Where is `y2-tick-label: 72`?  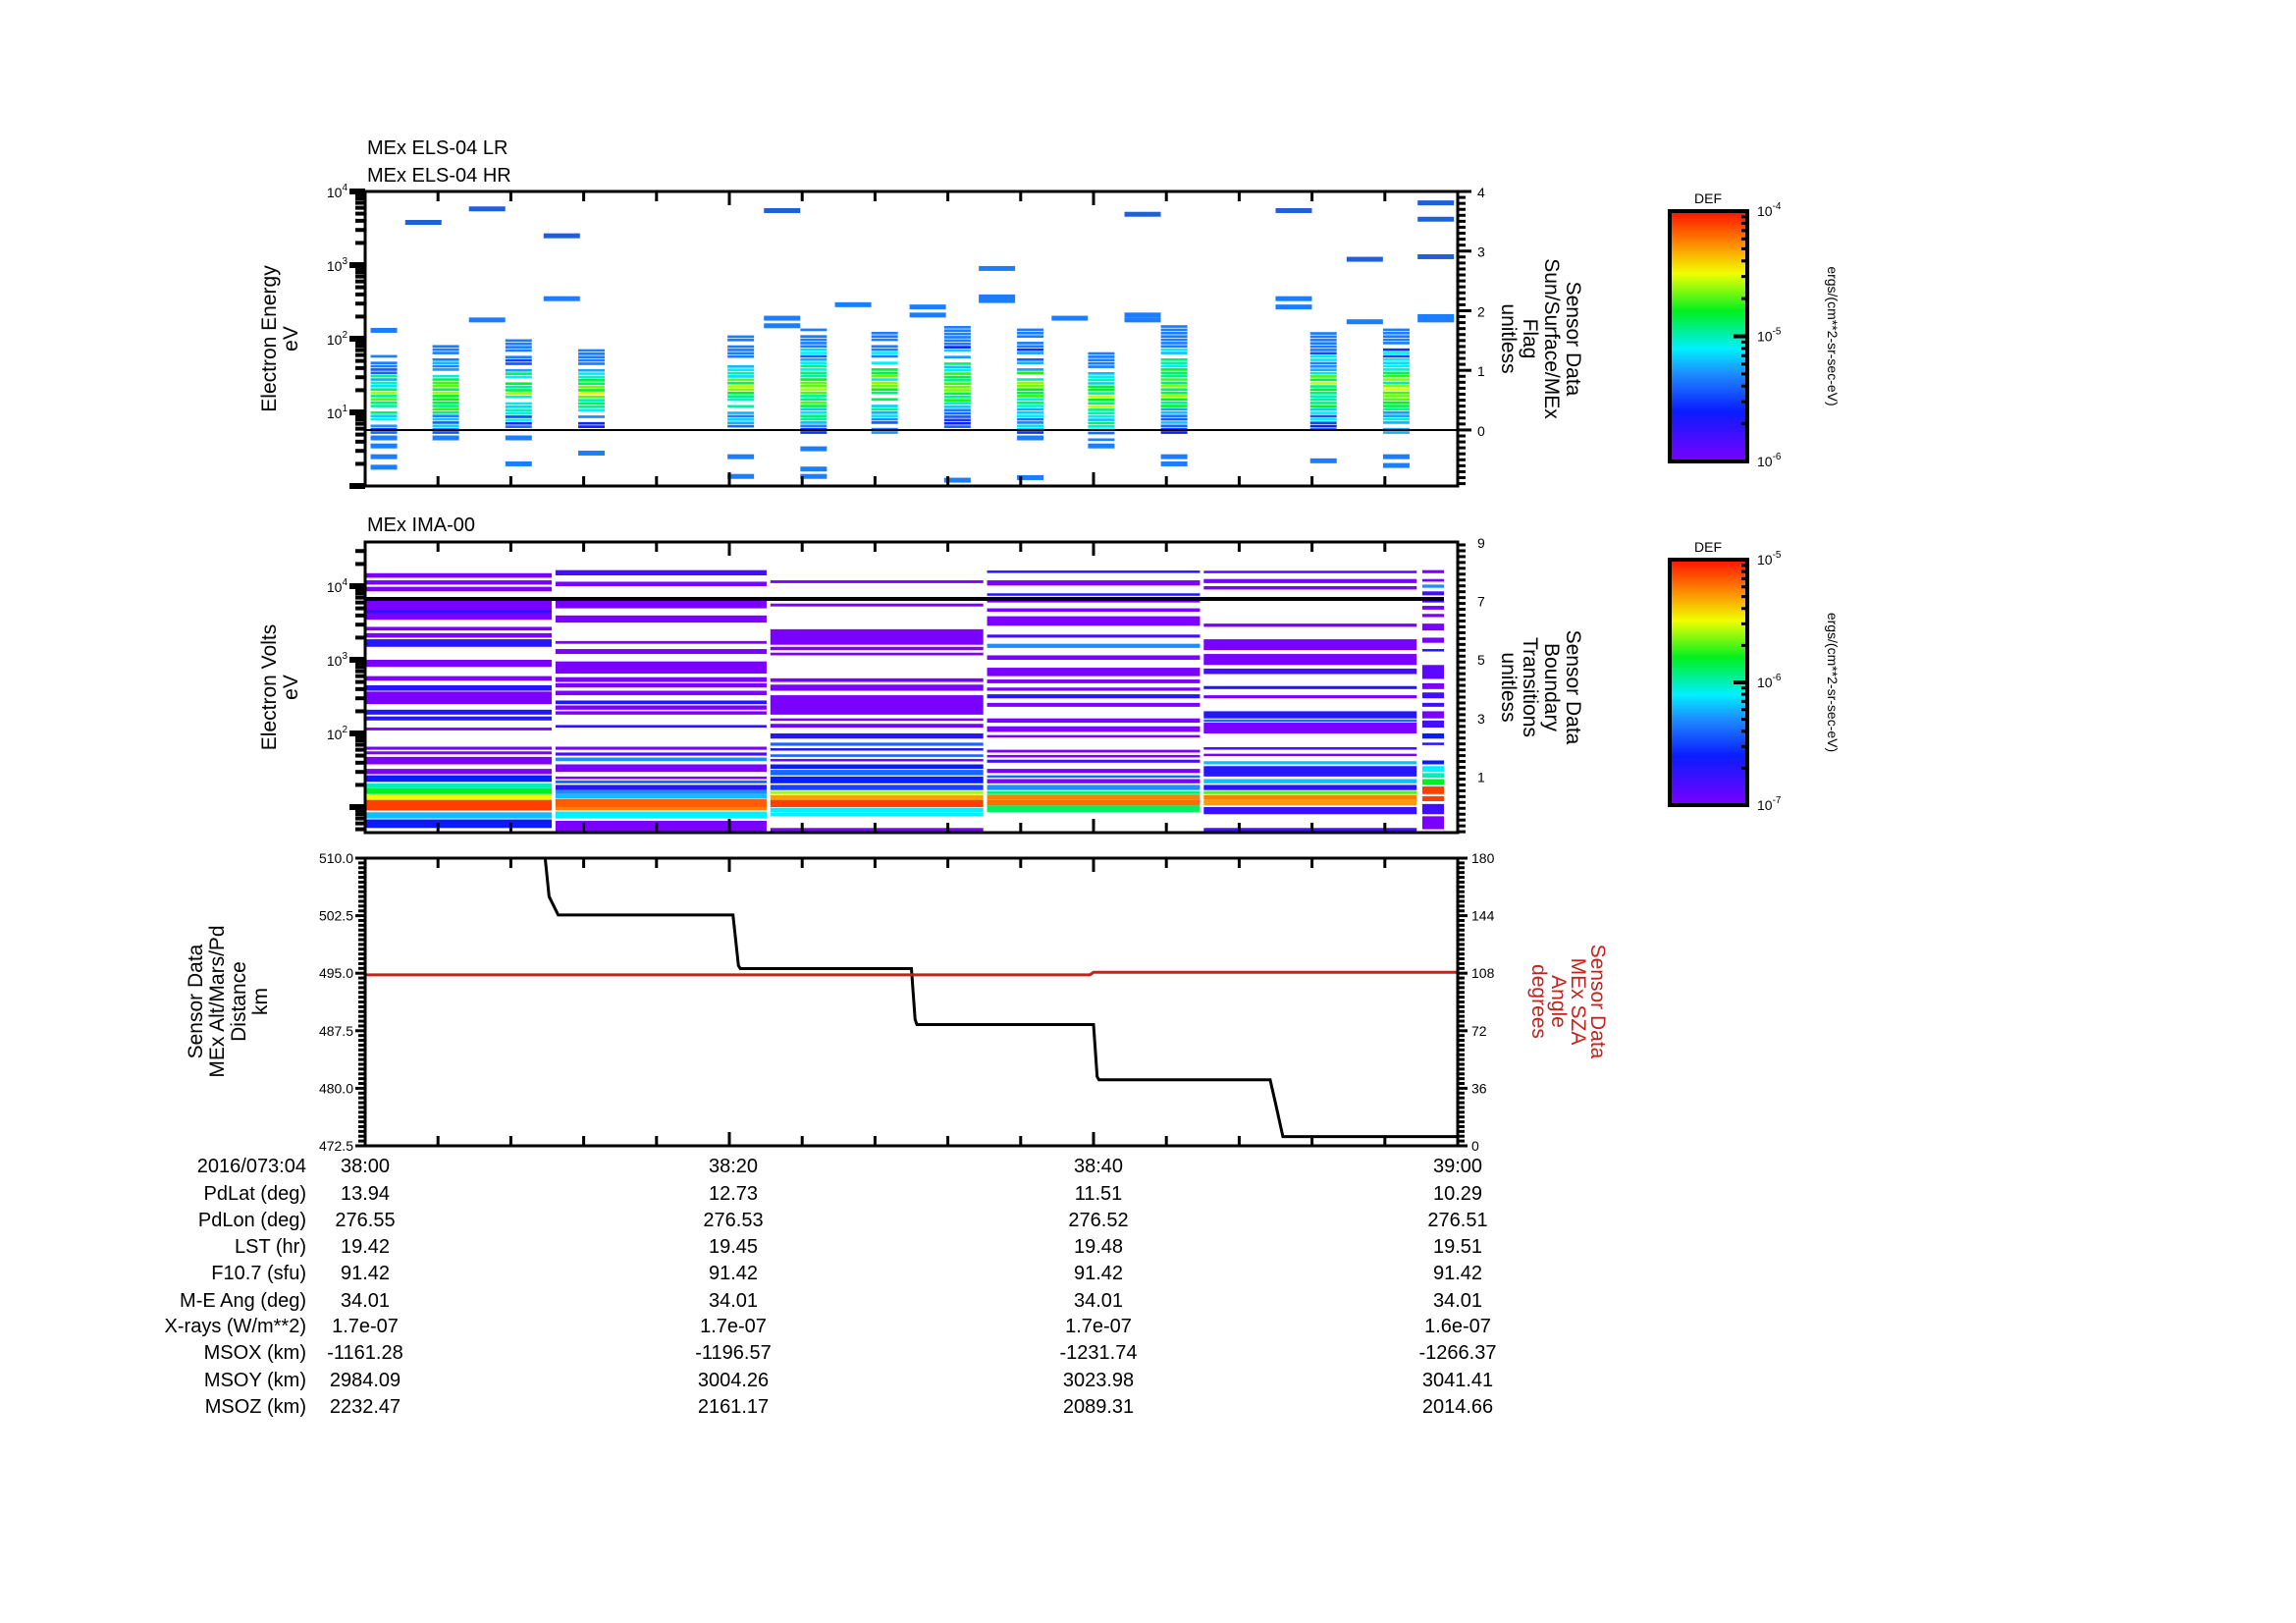
y2-tick-label: 72 is located at coordinates (1479, 1031).